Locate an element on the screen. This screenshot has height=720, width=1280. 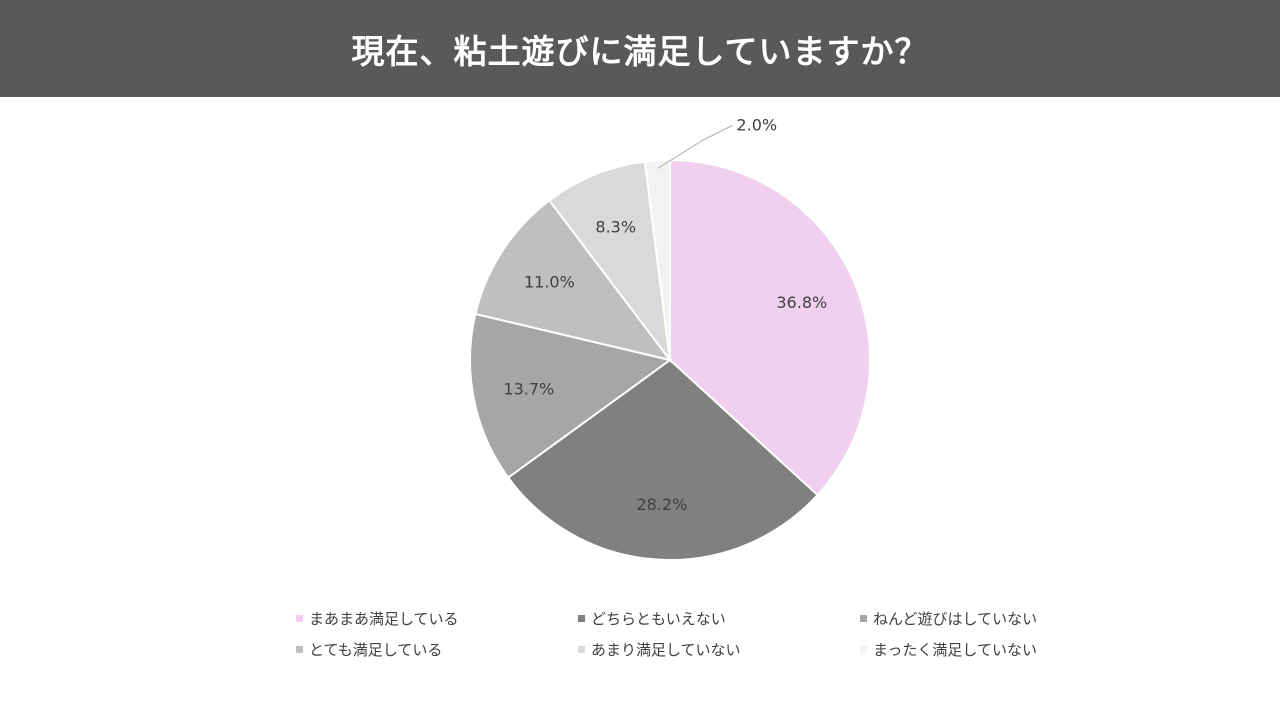
legend-item-2: どちらともいえない is located at coordinates (719, 618).